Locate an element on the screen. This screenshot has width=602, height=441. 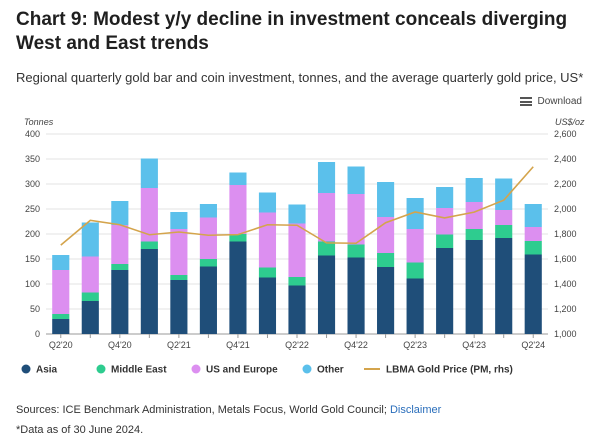
x-tick-label: Q2'22 is located at coordinates (297, 345).